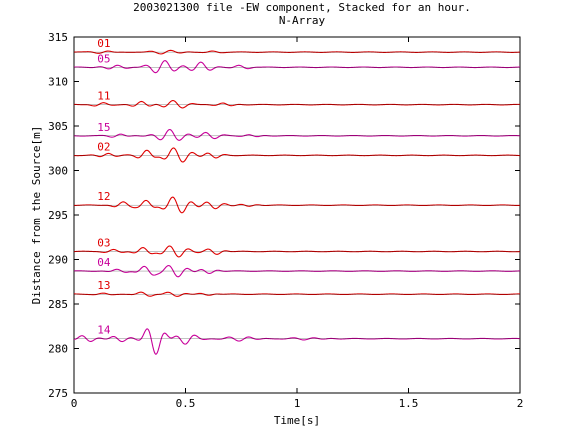 The height and width of the screenshot is (442, 577). What do you see at coordinates (297, 420) in the screenshot?
I see `x-axis-label: Time[s]` at bounding box center [297, 420].